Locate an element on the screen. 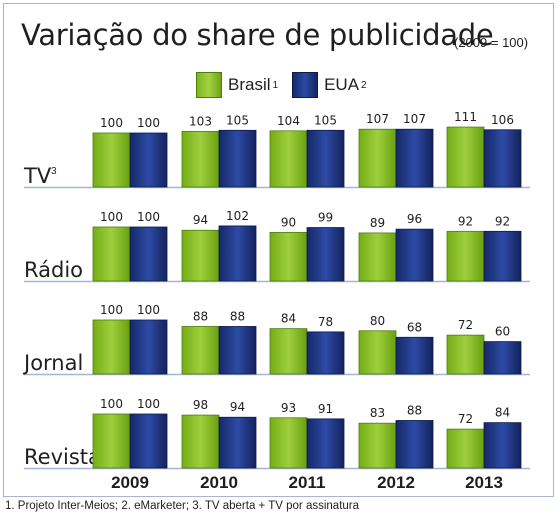 The height and width of the screenshot is (519, 560). panel-label-jornal: Jornal is located at coordinates (52, 363).